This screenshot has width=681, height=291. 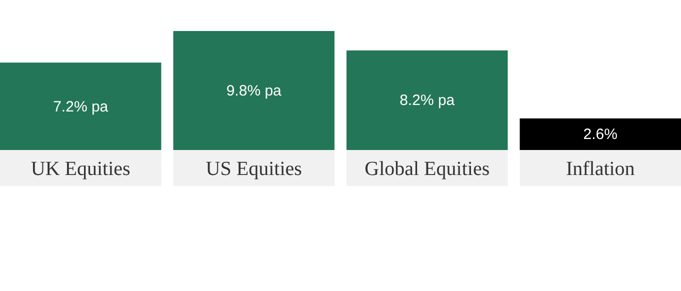 What do you see at coordinates (254, 91) in the screenshot?
I see `data-label: 9.8% pa` at bounding box center [254, 91].